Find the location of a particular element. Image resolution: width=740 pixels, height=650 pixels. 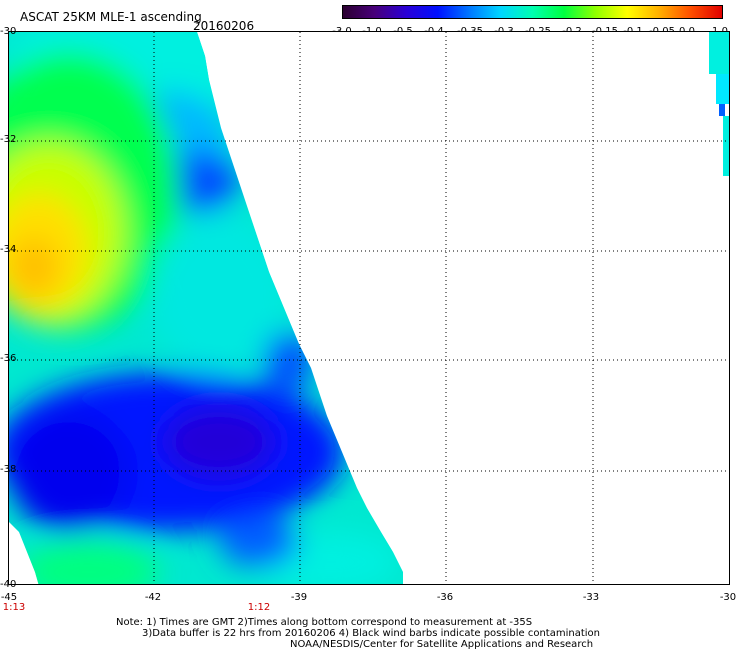

latitude-label: -34 is located at coordinates (8, 249).